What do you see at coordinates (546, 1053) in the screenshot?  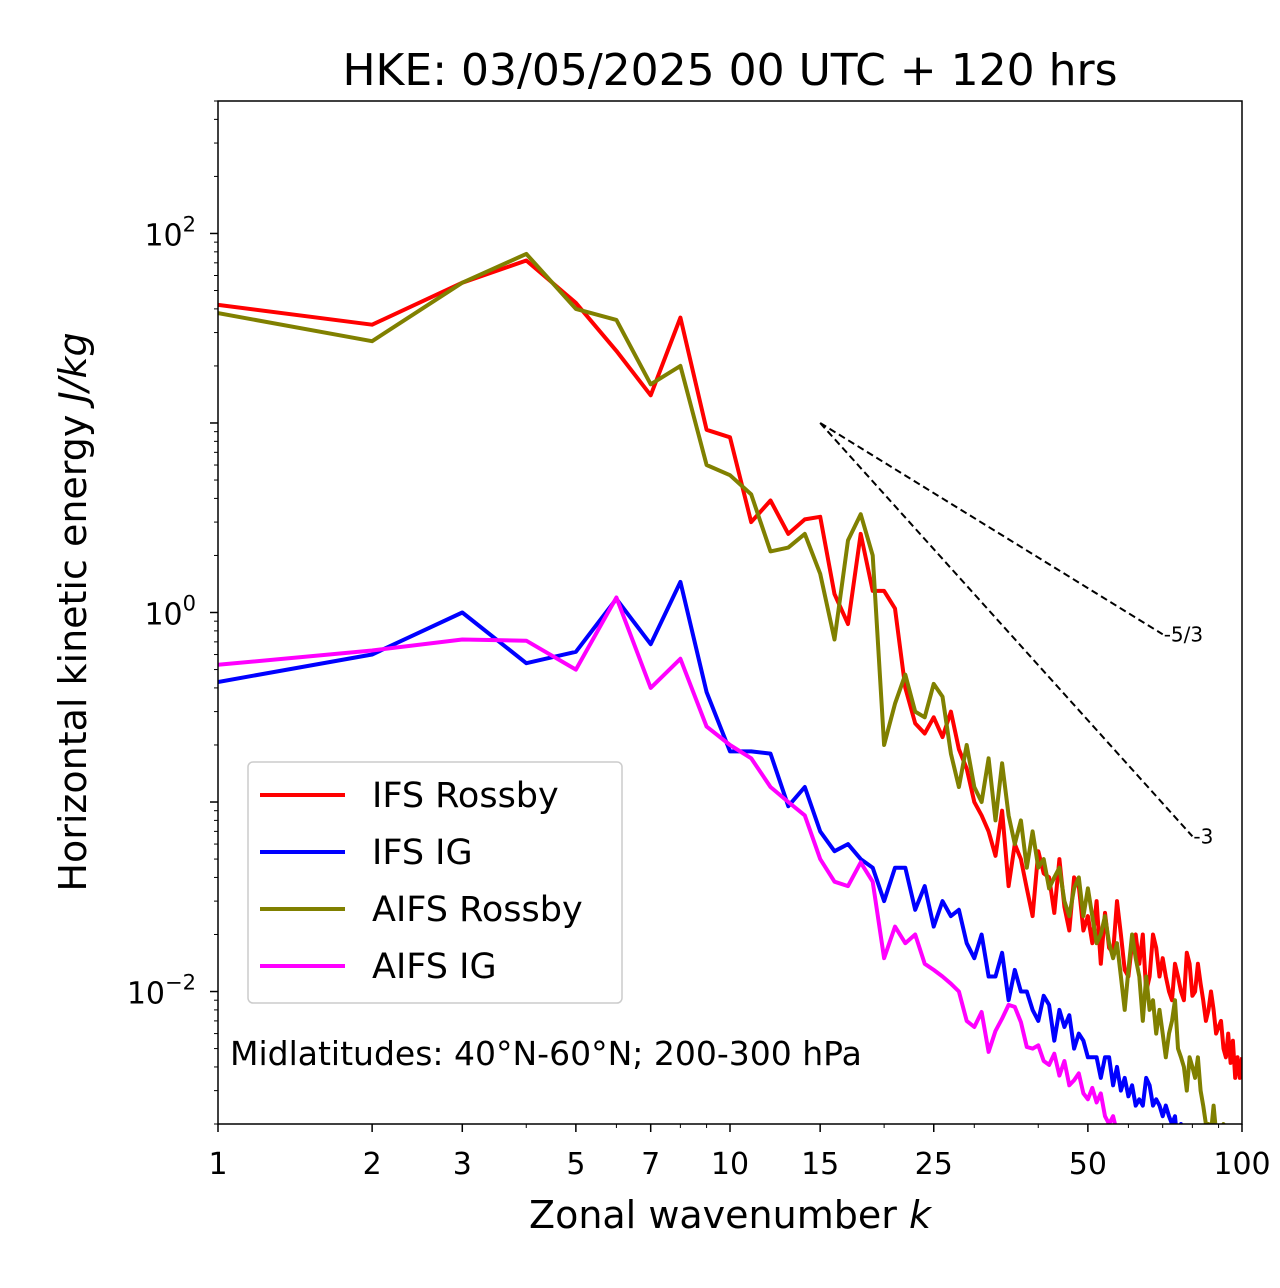 I see `region-annotation: Midlatitudes: 40°N-60°N; 200-300 hPa` at bounding box center [546, 1053].